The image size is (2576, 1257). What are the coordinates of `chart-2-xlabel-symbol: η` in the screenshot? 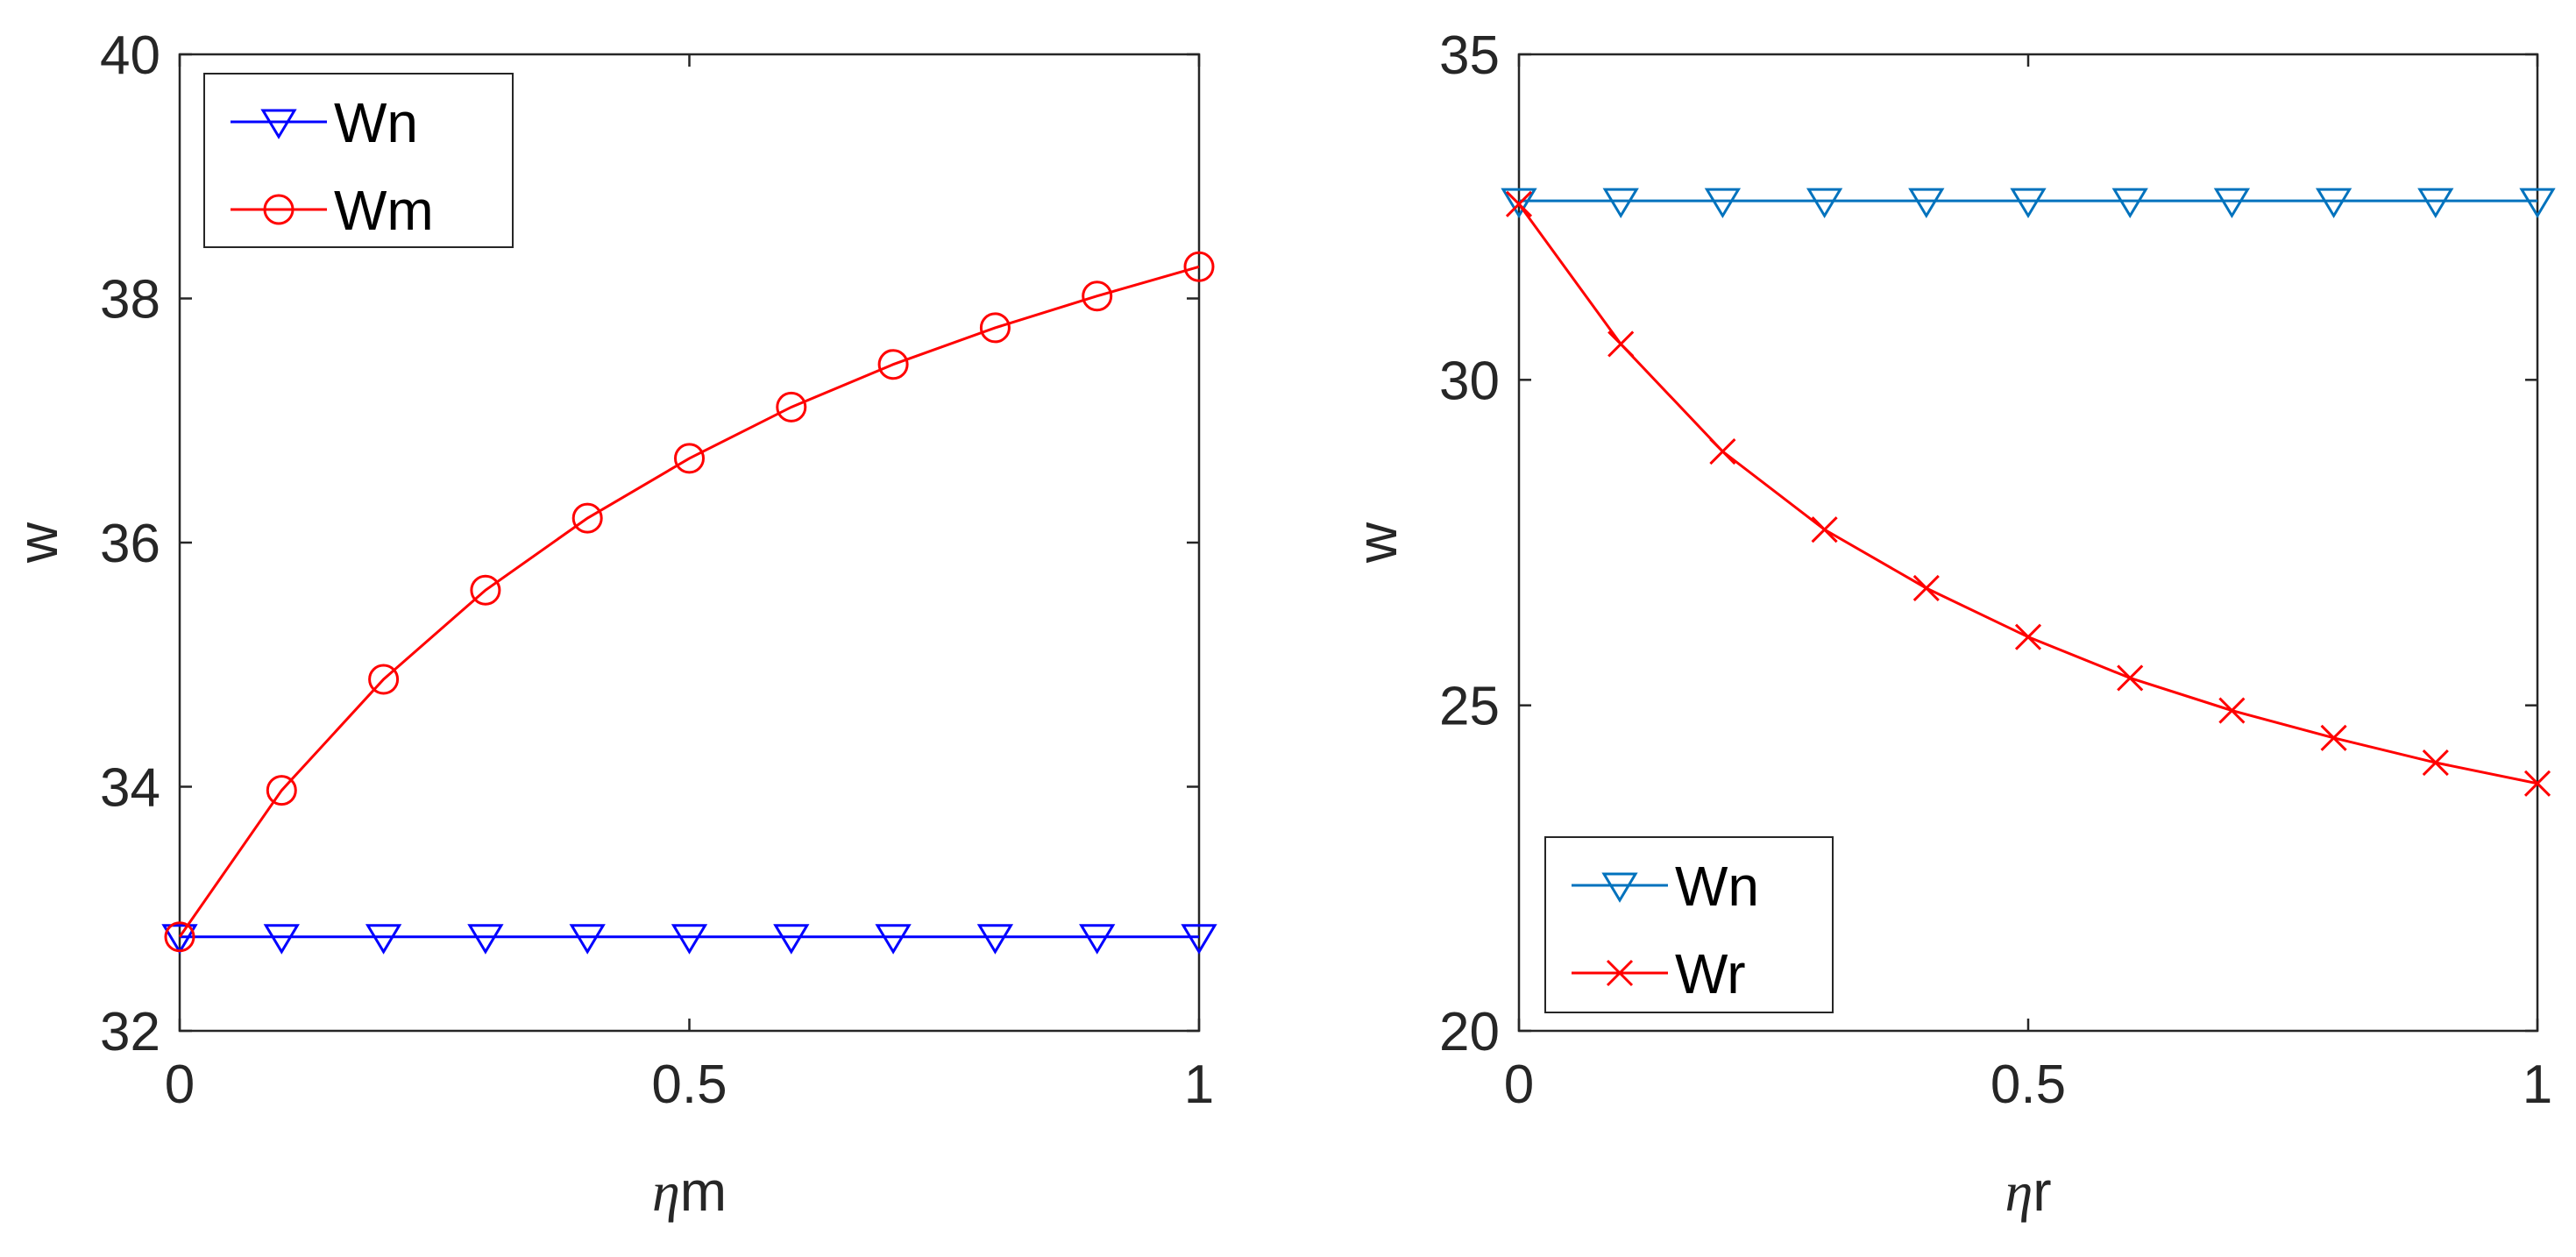 It's located at (2019, 1192).